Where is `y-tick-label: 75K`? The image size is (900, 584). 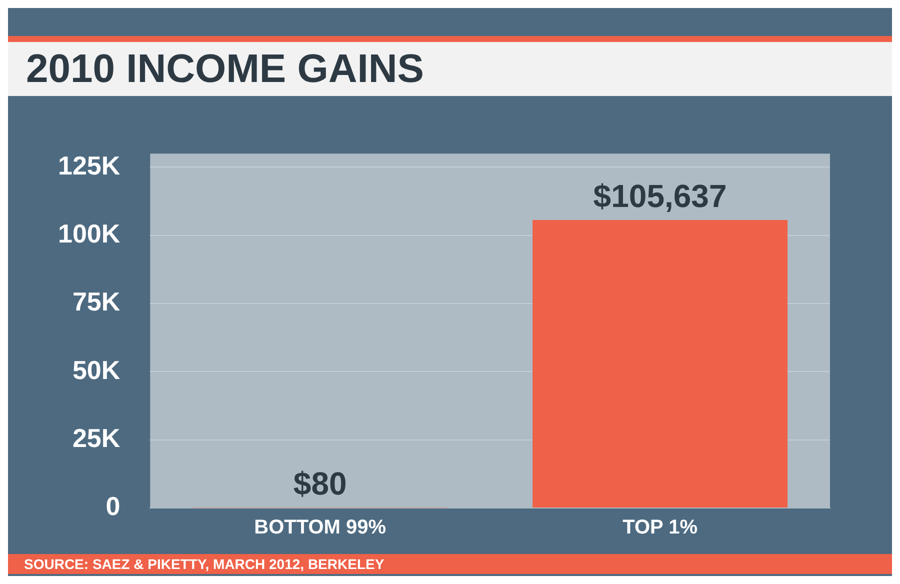
y-tick-label: 75K is located at coordinates (96, 301).